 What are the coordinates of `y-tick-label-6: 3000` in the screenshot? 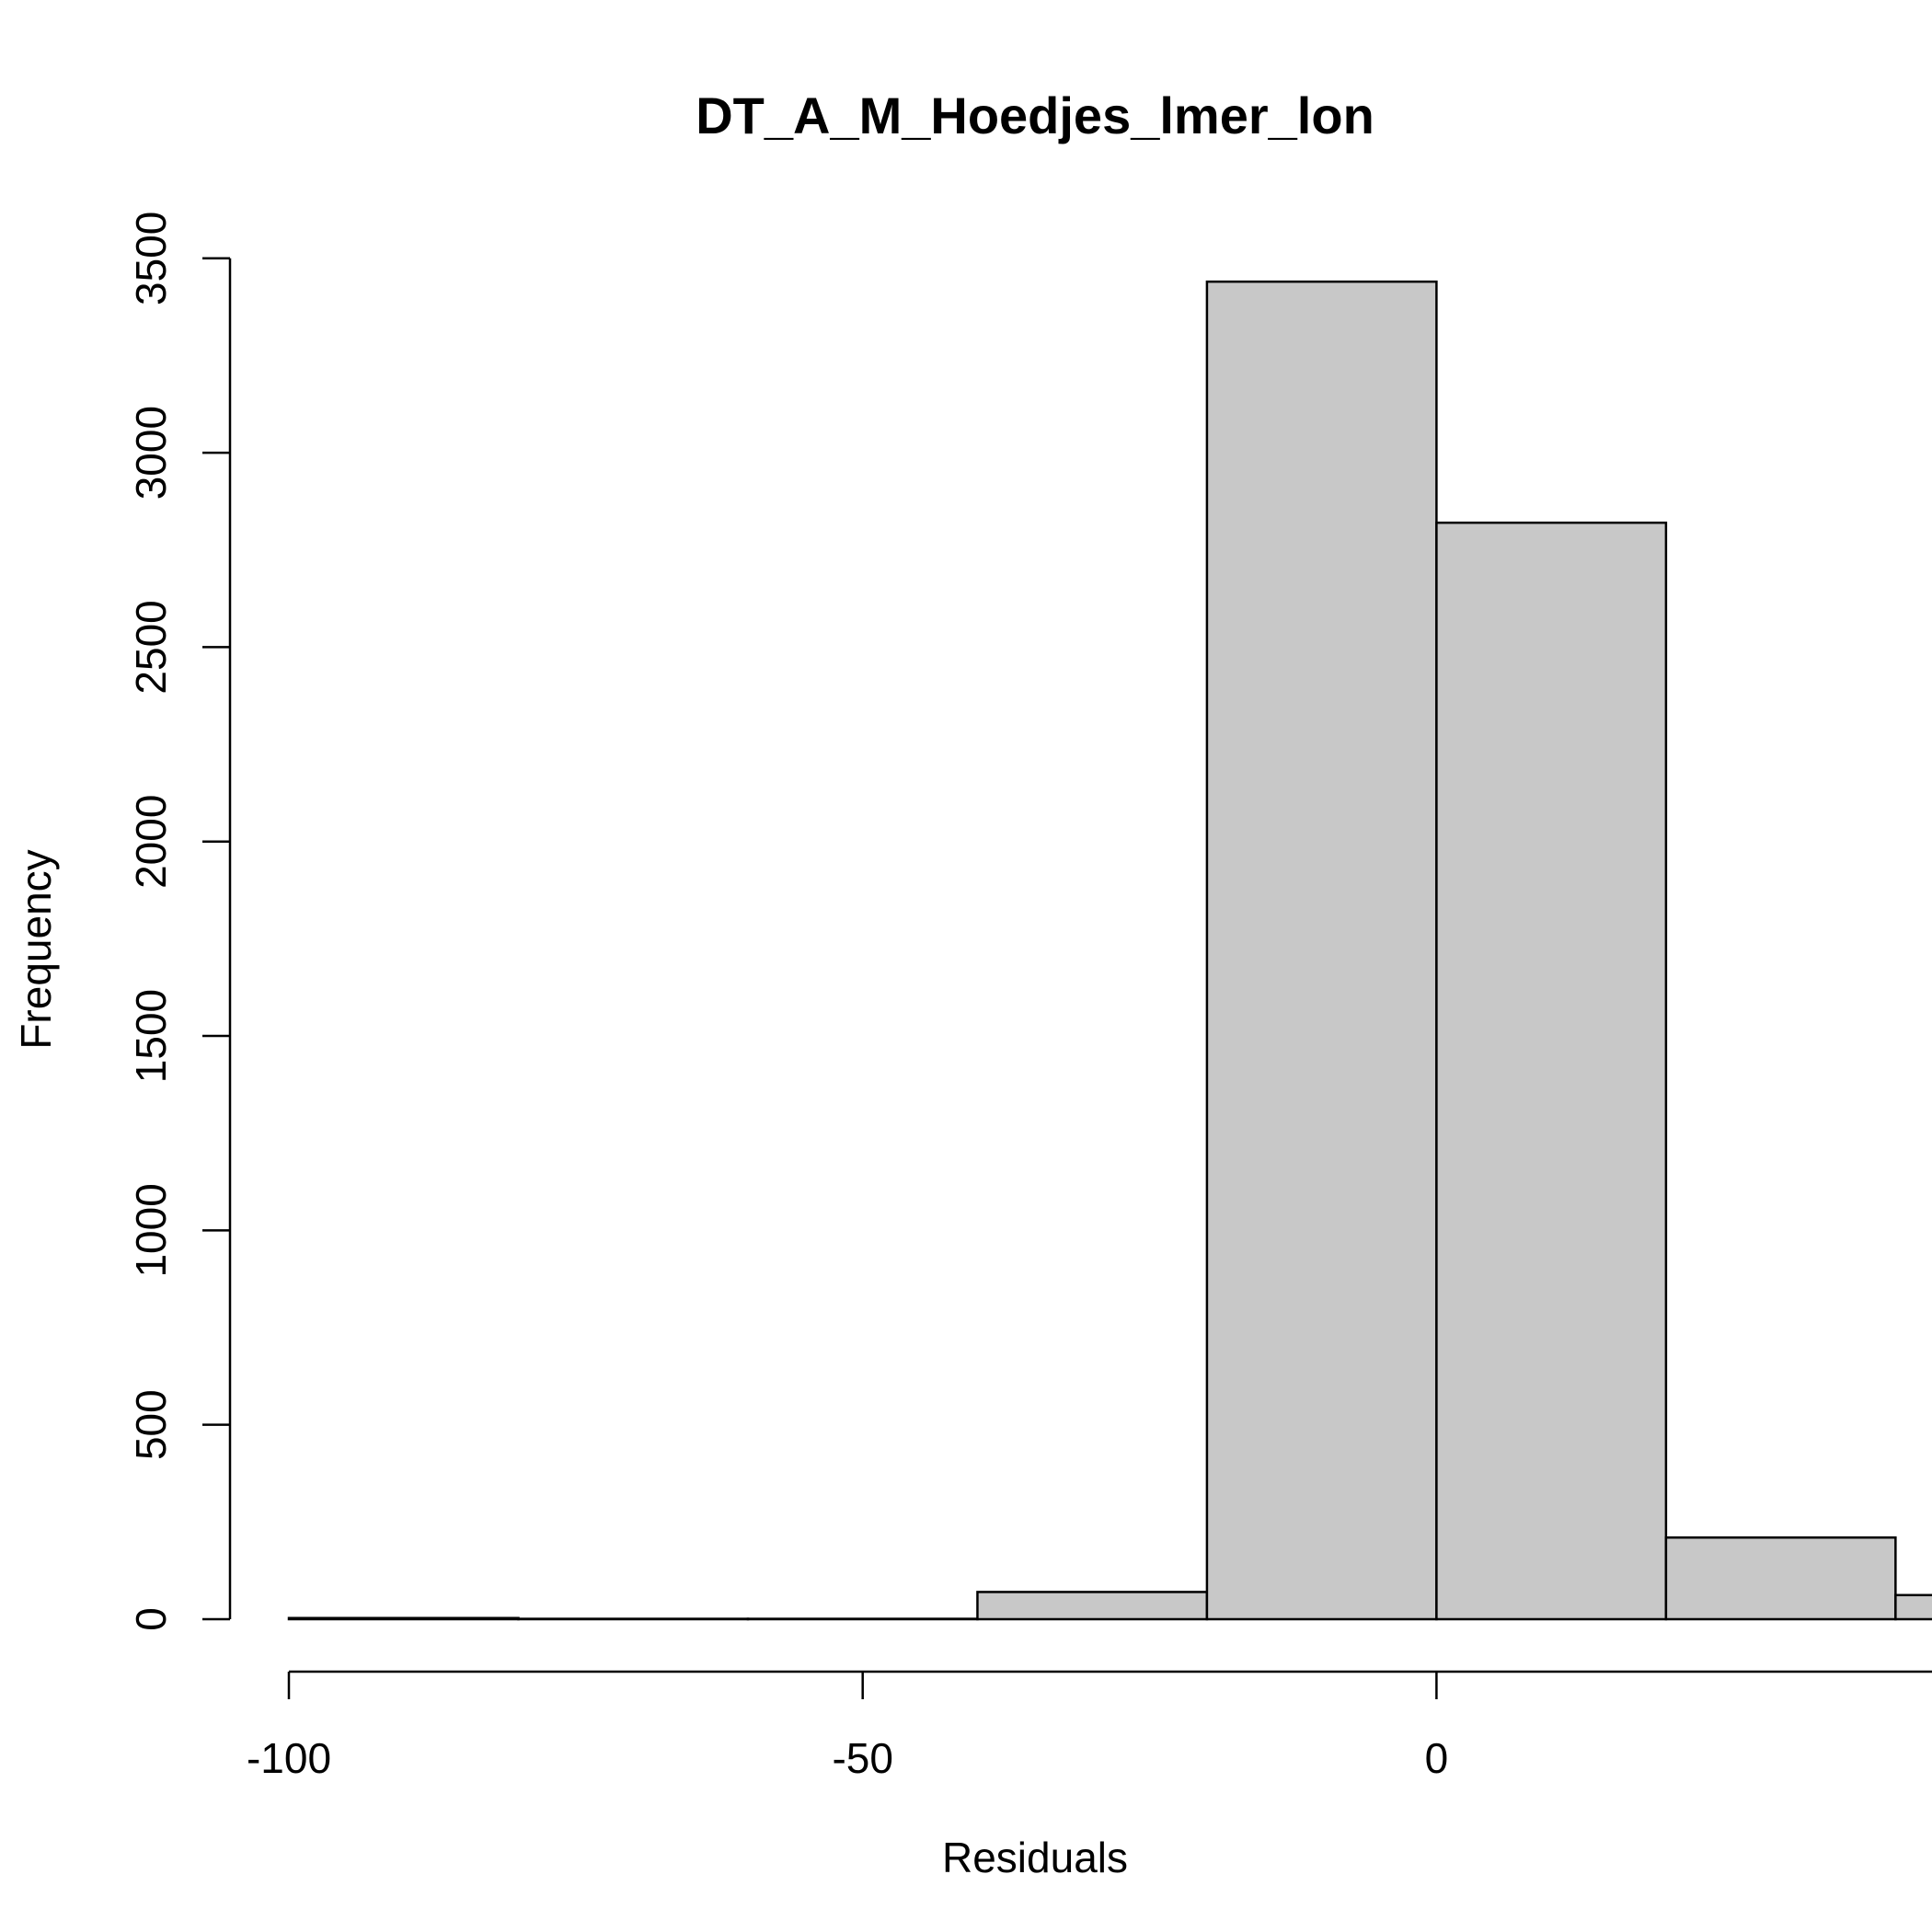 It's located at (151, 453).